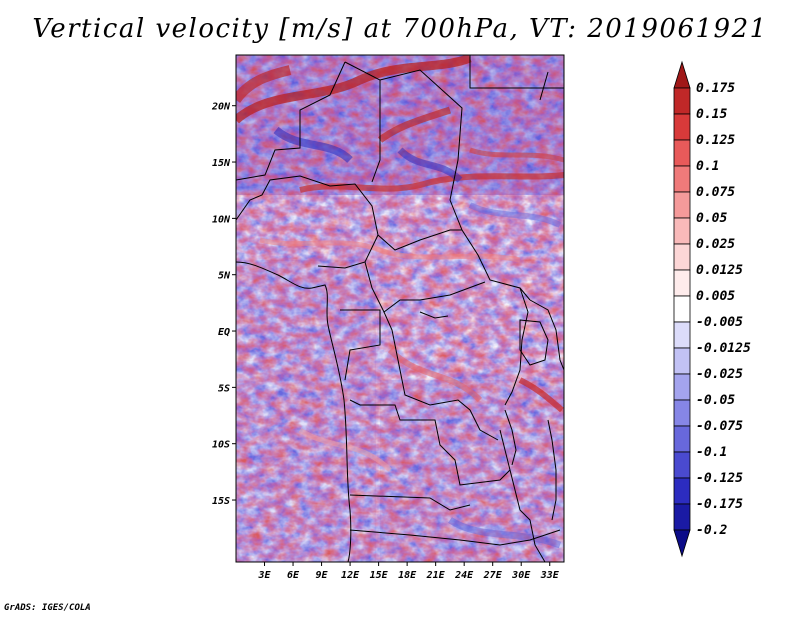  I want to click on y-tick-label: 15N, so click(221, 163).